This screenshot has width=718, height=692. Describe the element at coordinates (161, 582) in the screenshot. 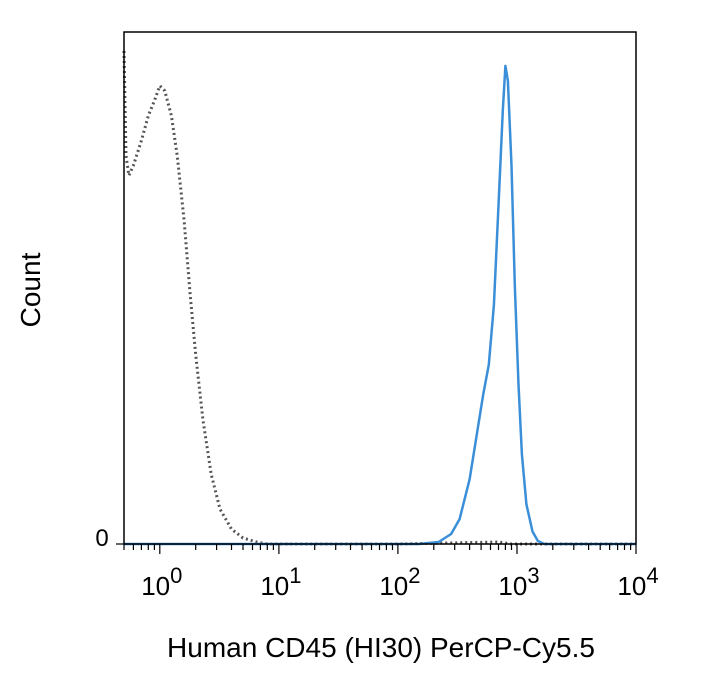

I see `x-tick-label: 10⁰` at that location.